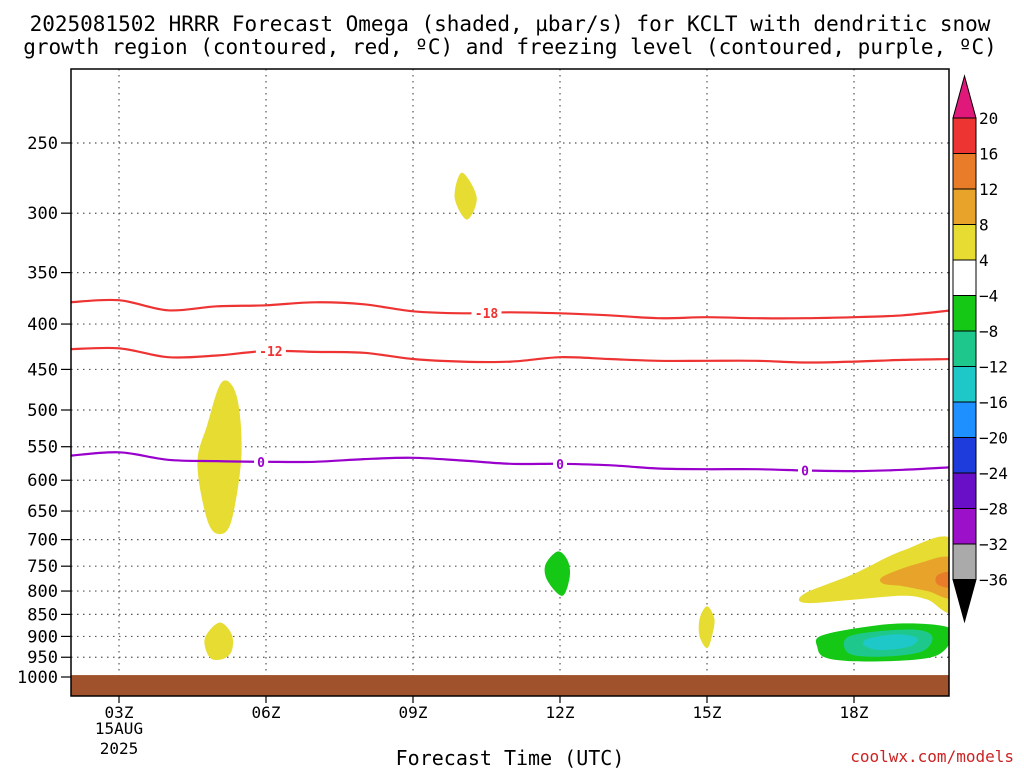  I want to click on colorbar-label-6: −8, so click(988, 331).